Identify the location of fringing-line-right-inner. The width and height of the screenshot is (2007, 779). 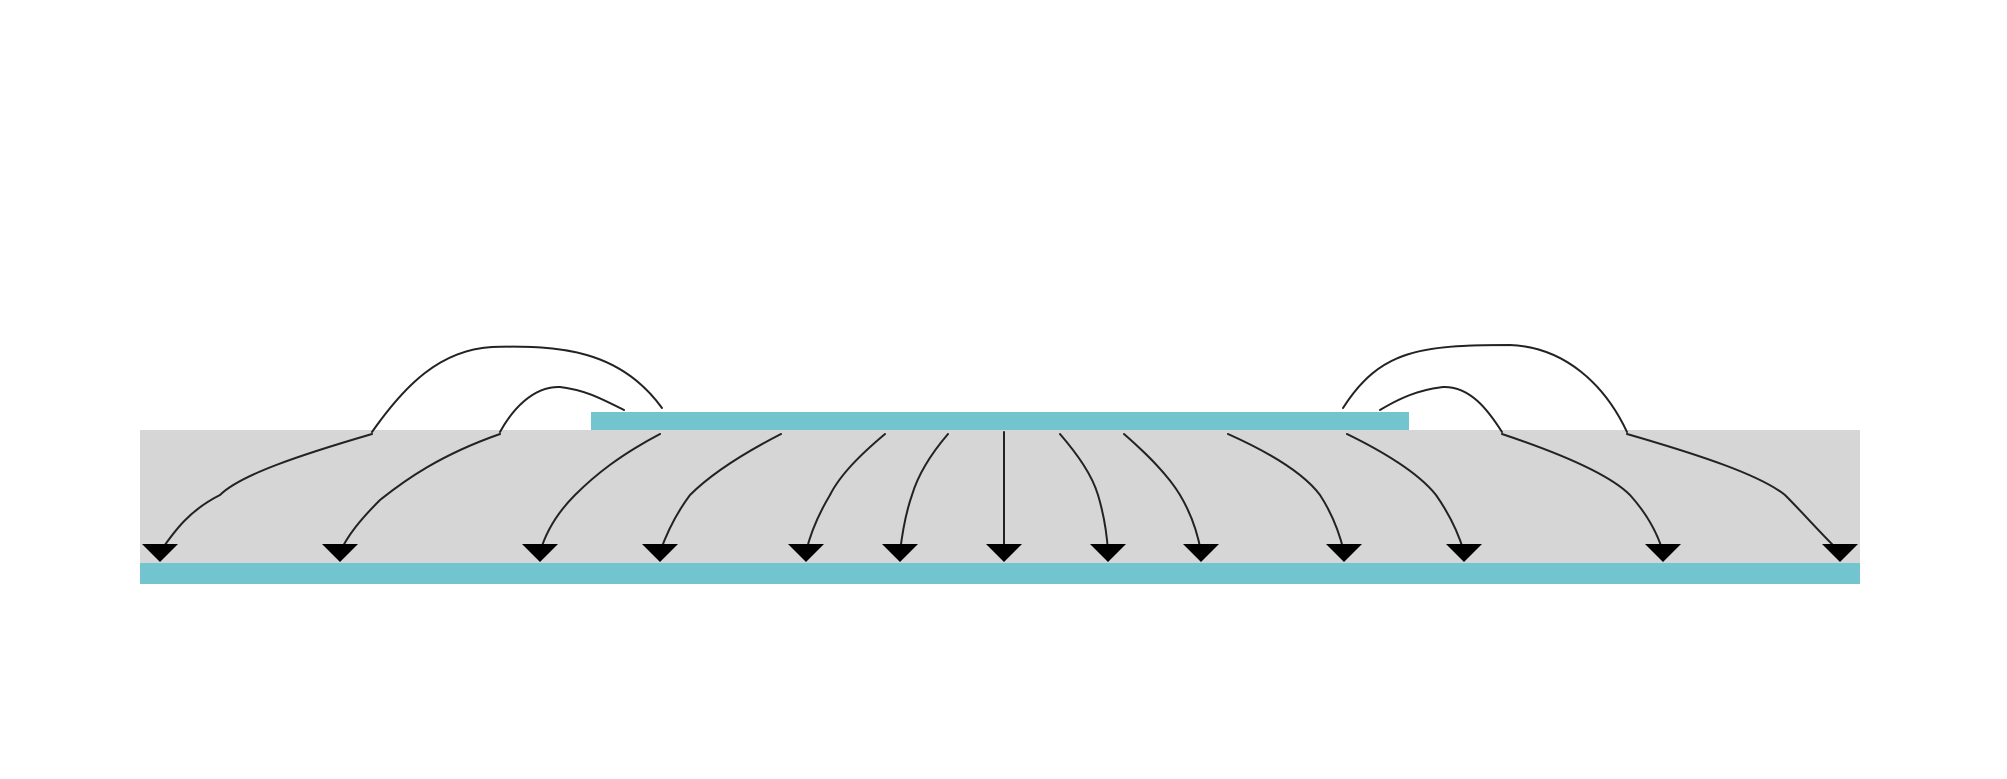
(1441, 409).